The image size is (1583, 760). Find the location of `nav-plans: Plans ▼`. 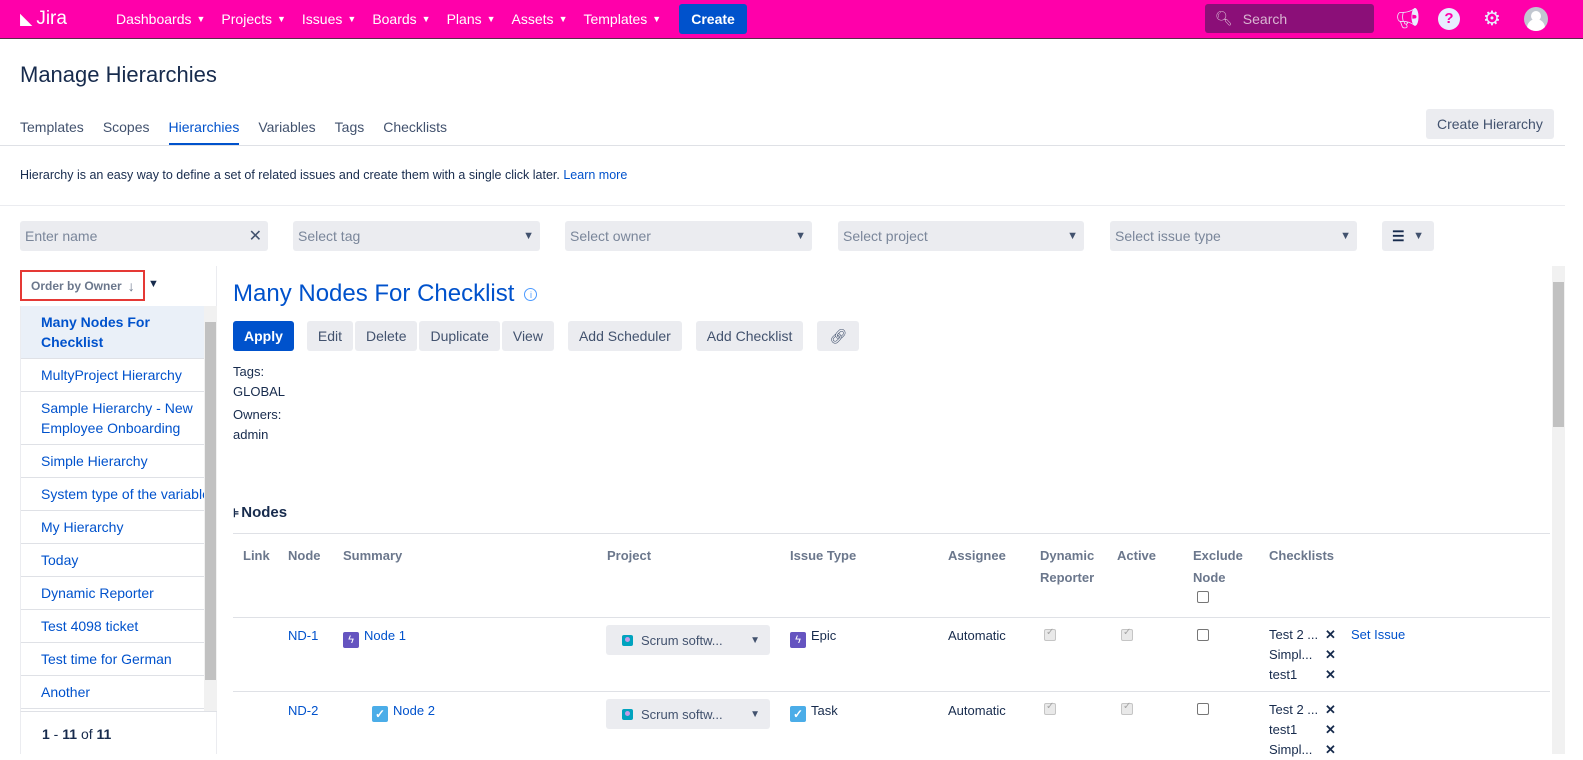

nav-plans: Plans ▼ is located at coordinates (471, 19).